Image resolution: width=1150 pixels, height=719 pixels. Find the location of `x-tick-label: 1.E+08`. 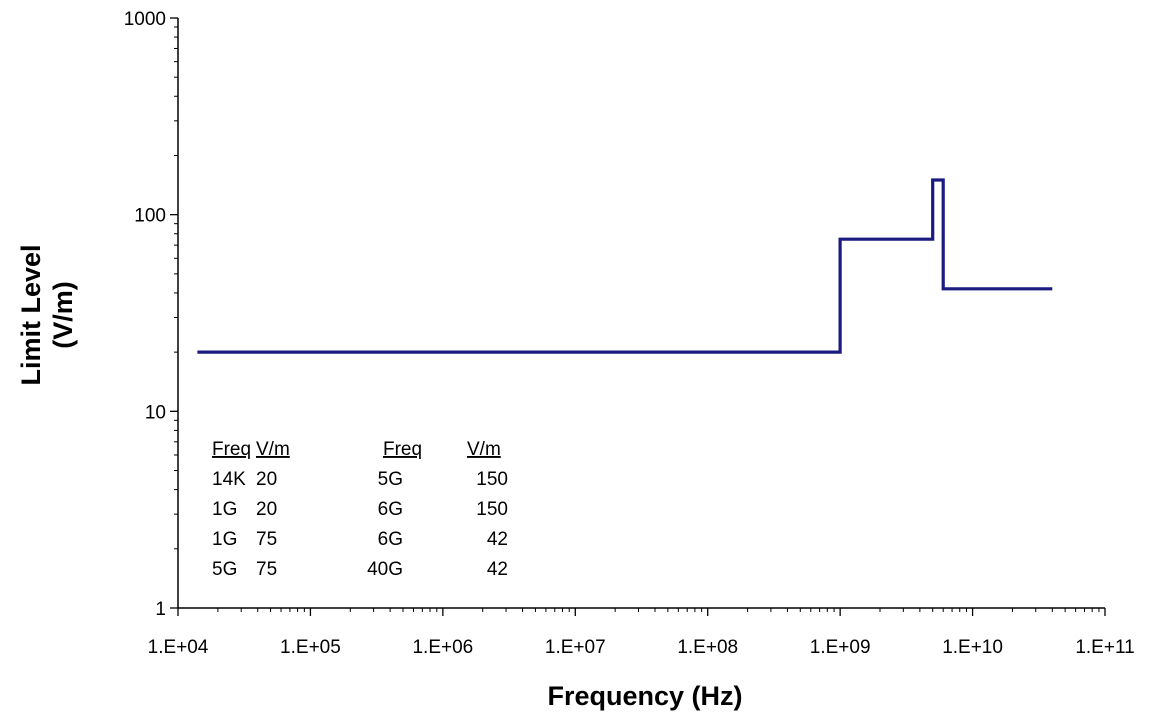

x-tick-label: 1.E+08 is located at coordinates (707, 647).